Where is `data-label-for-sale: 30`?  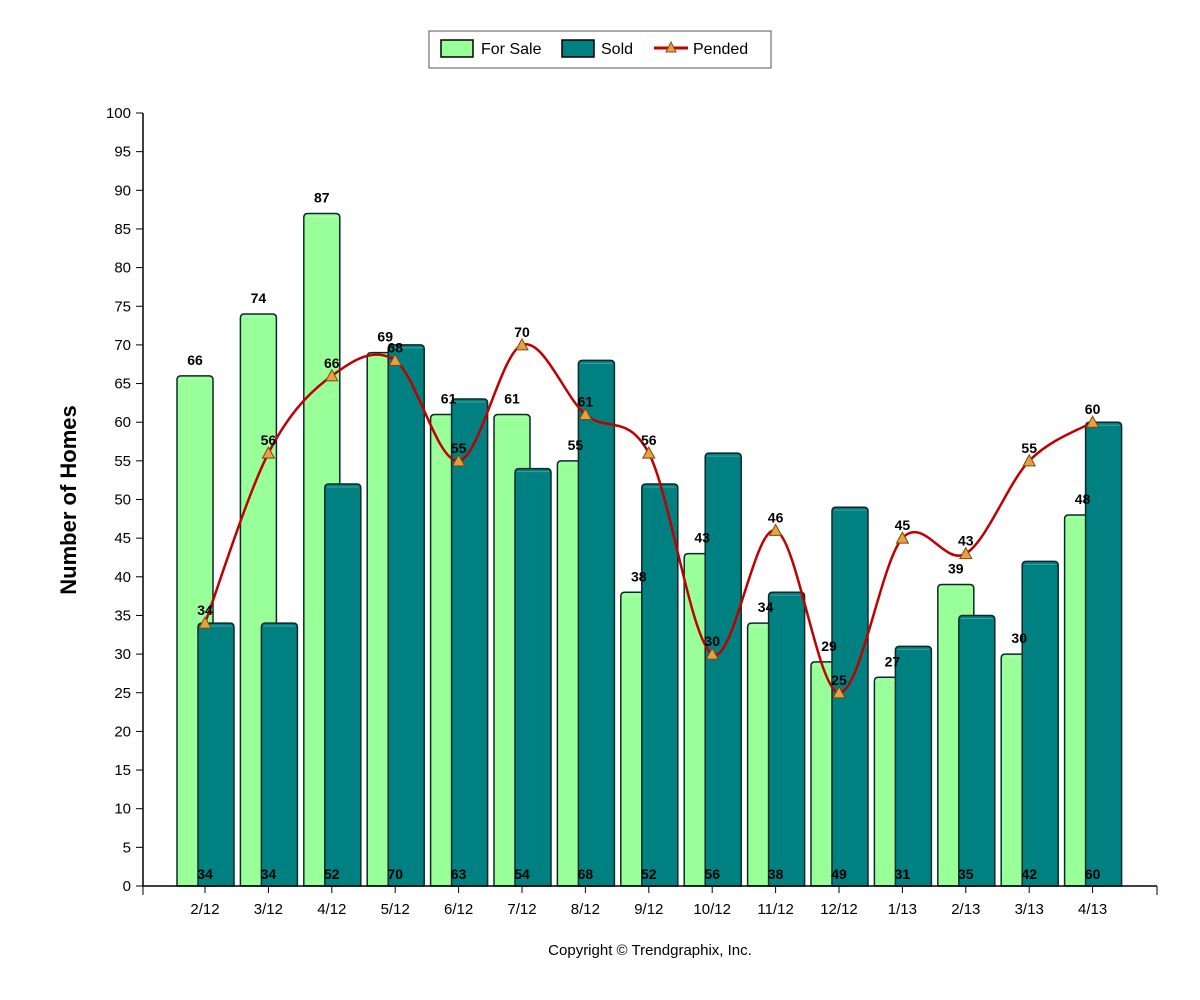
data-label-for-sale: 30 is located at coordinates (1019, 638).